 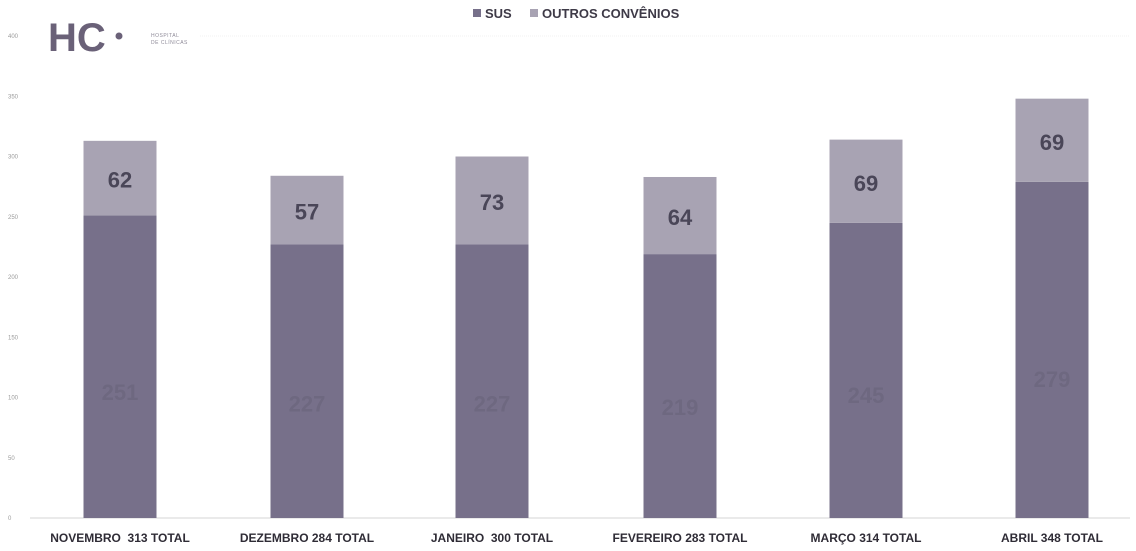 I want to click on hospital-logo: HC HOSPITAL DE CLÍNICAS, so click(x=118, y=38).